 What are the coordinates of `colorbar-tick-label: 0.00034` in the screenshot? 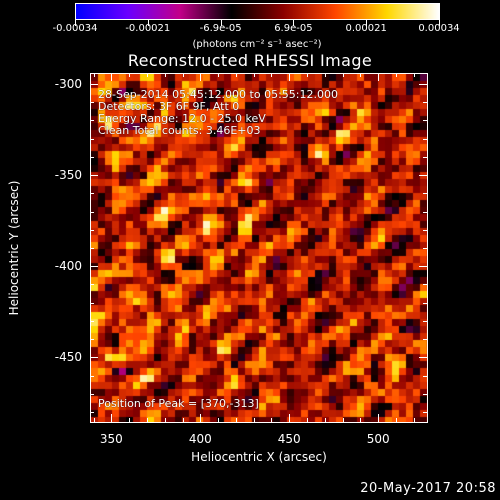 It's located at (439, 28).